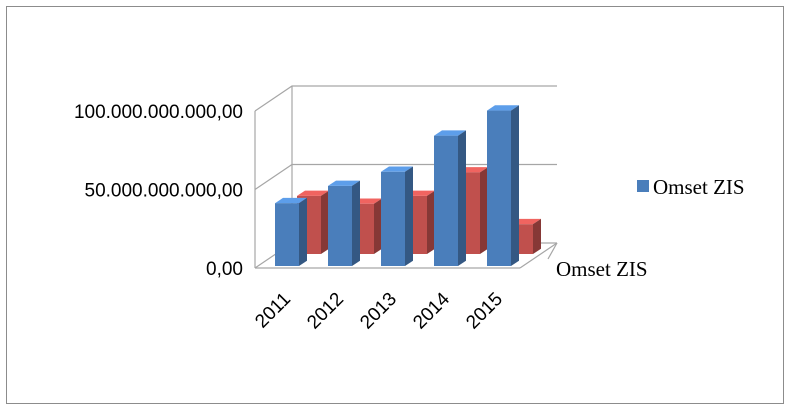 This screenshot has height=411, width=791. What do you see at coordinates (158, 112) in the screenshot?
I see `y-tick-label: 100.000.000.000,00` at bounding box center [158, 112].